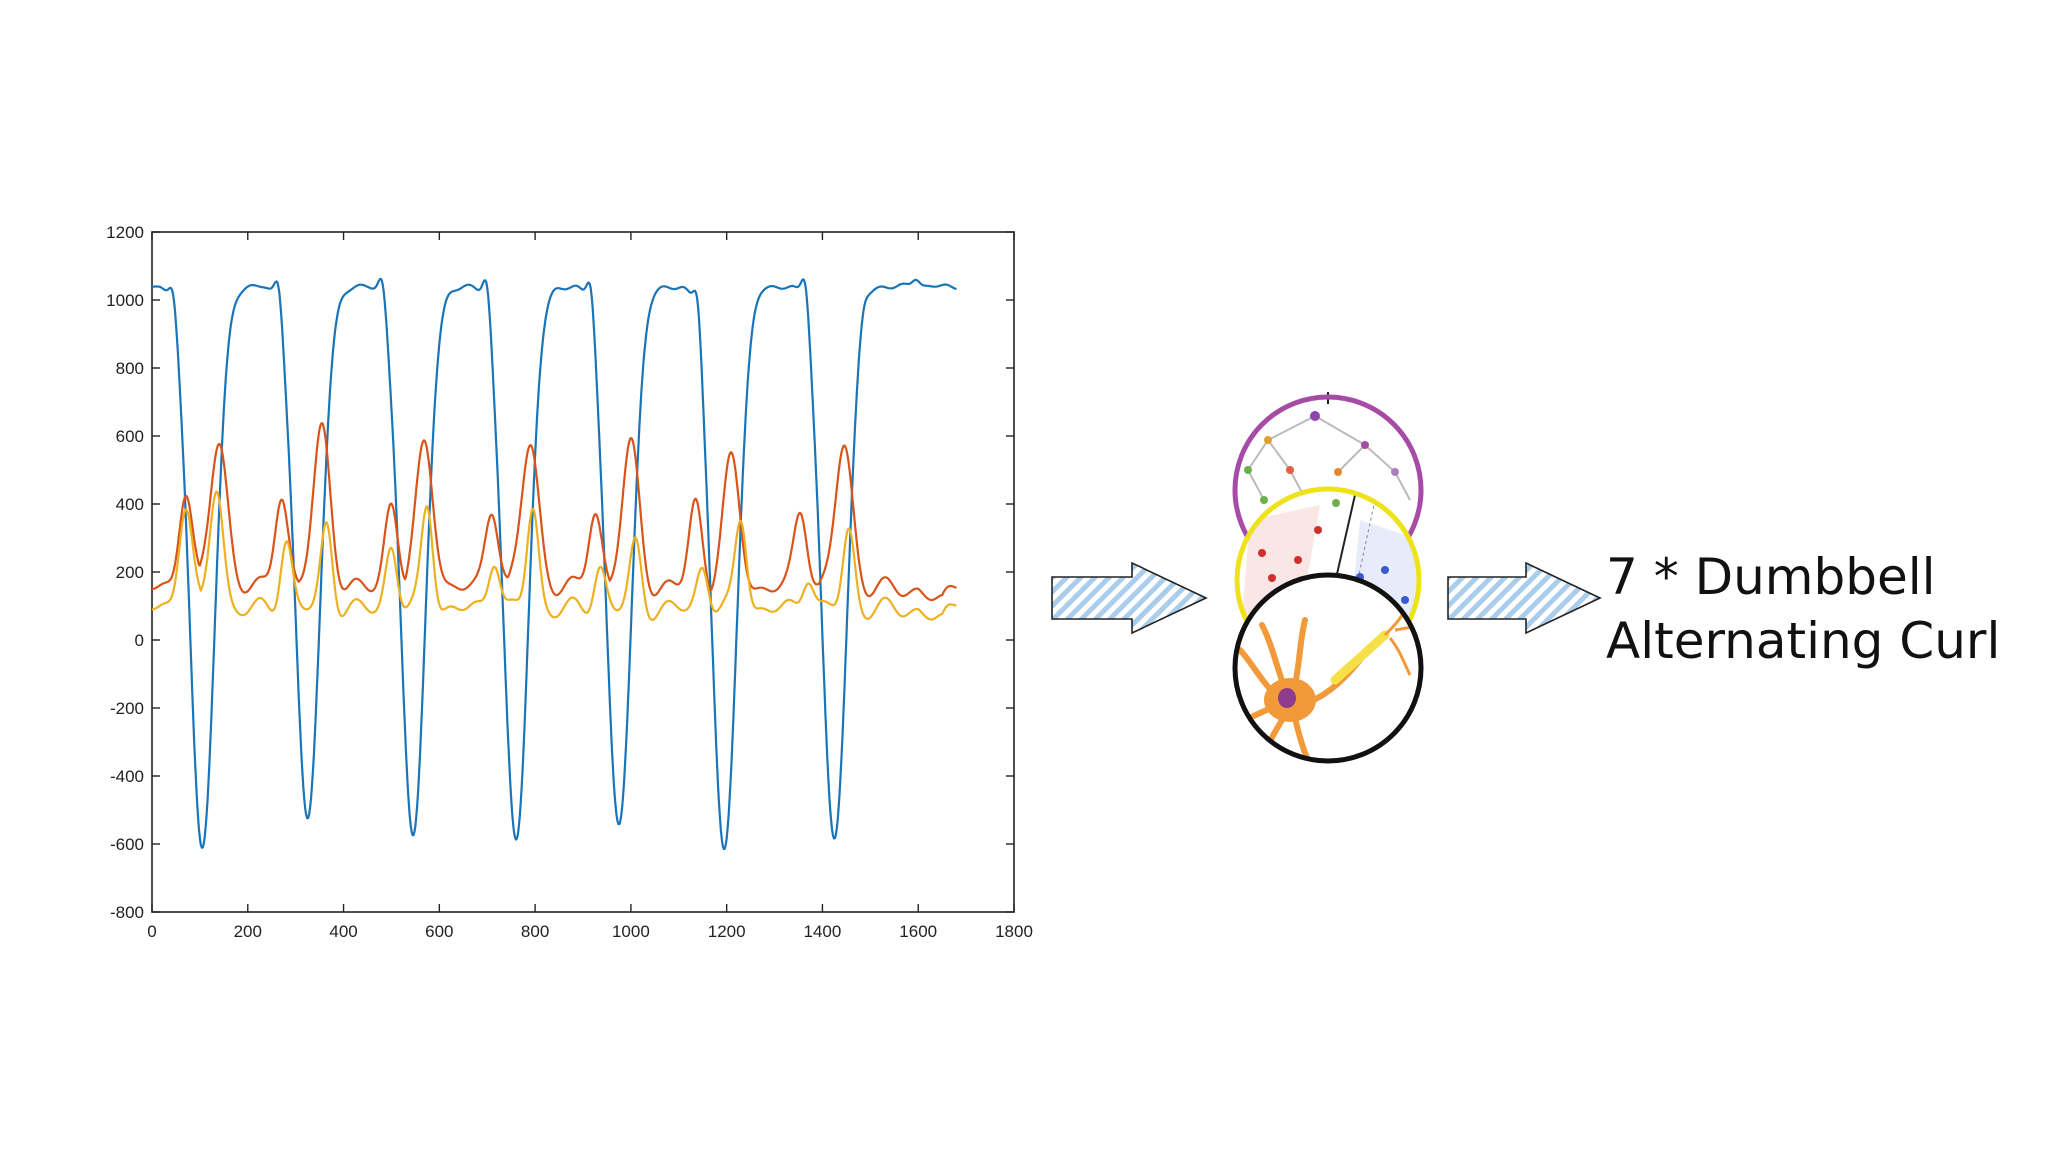  What do you see at coordinates (130, 436) in the screenshot?
I see `y-tick-label: 600` at bounding box center [130, 436].